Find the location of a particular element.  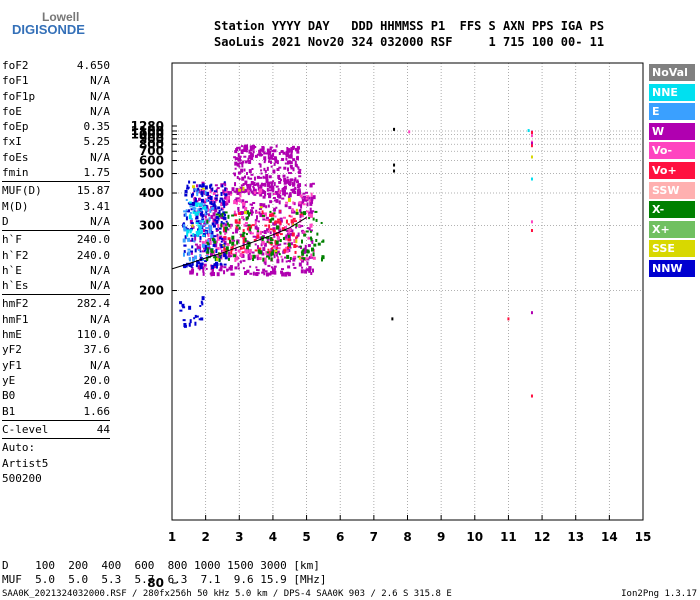

trace-profile-line is located at coordinates (239, 243).